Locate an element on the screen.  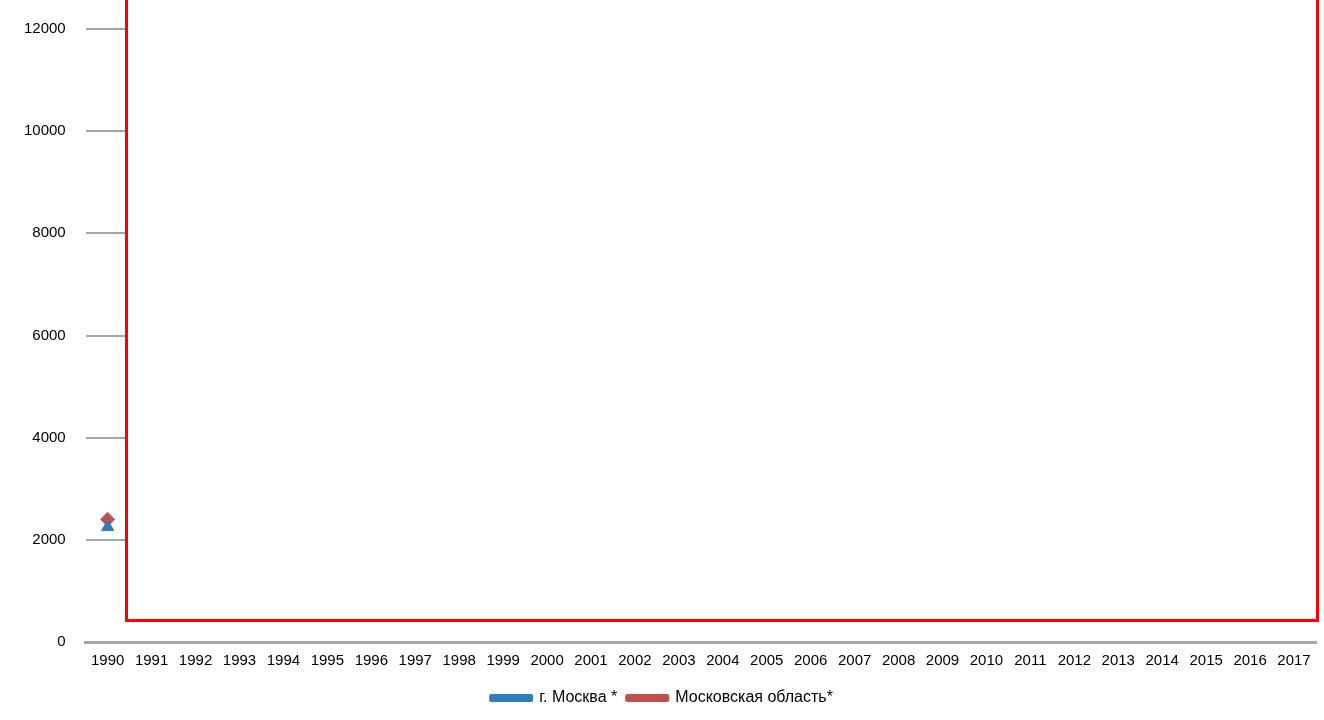
x-tick-label: 2011 is located at coordinates (1030, 660).